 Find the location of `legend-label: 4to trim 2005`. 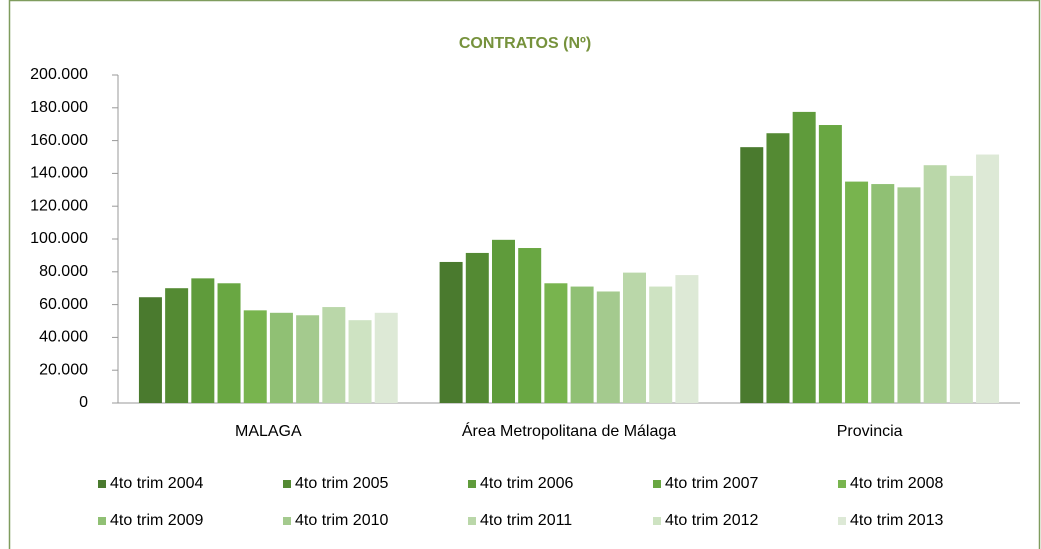

legend-label: 4to trim 2005 is located at coordinates (341, 483).